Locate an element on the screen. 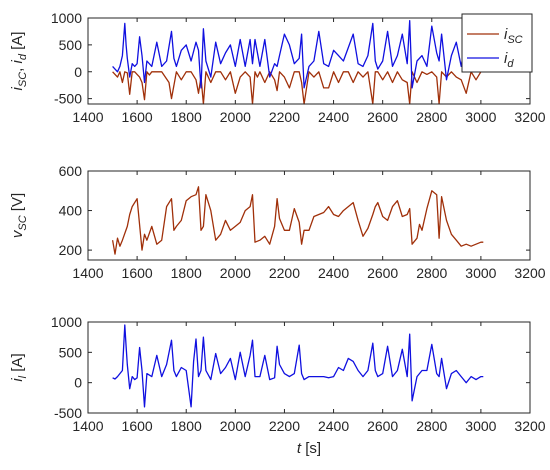 The width and height of the screenshot is (550, 470). y-axis-label: iSC, id [A] is located at coordinates (19, 61).